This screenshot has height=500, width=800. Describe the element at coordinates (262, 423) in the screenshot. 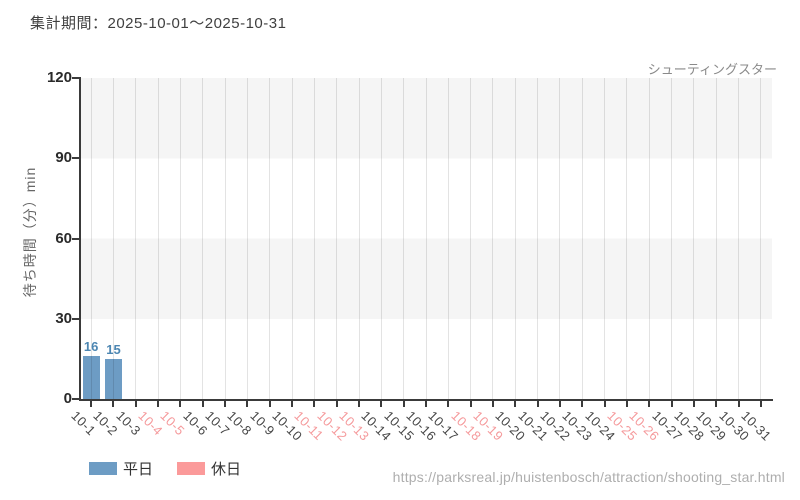

I see `x-tick-label: 10-9` at that location.